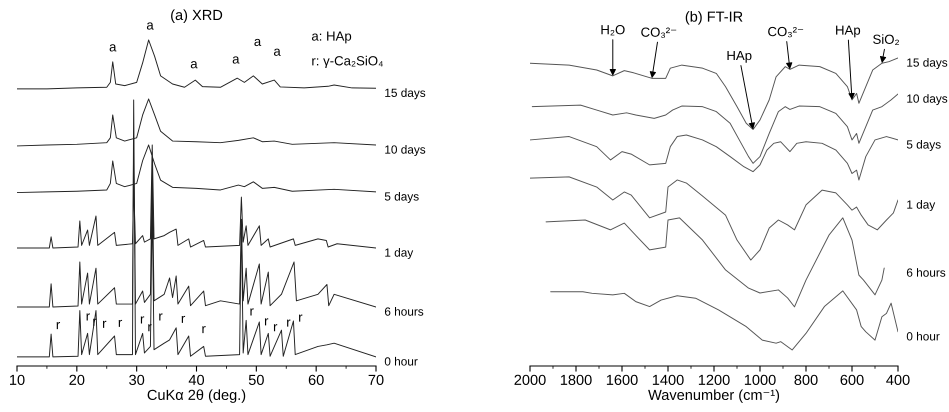 Image resolution: width=949 pixels, height=412 pixels. Describe the element at coordinates (576, 380) in the screenshot. I see `x-tick-label: 1800` at that location.